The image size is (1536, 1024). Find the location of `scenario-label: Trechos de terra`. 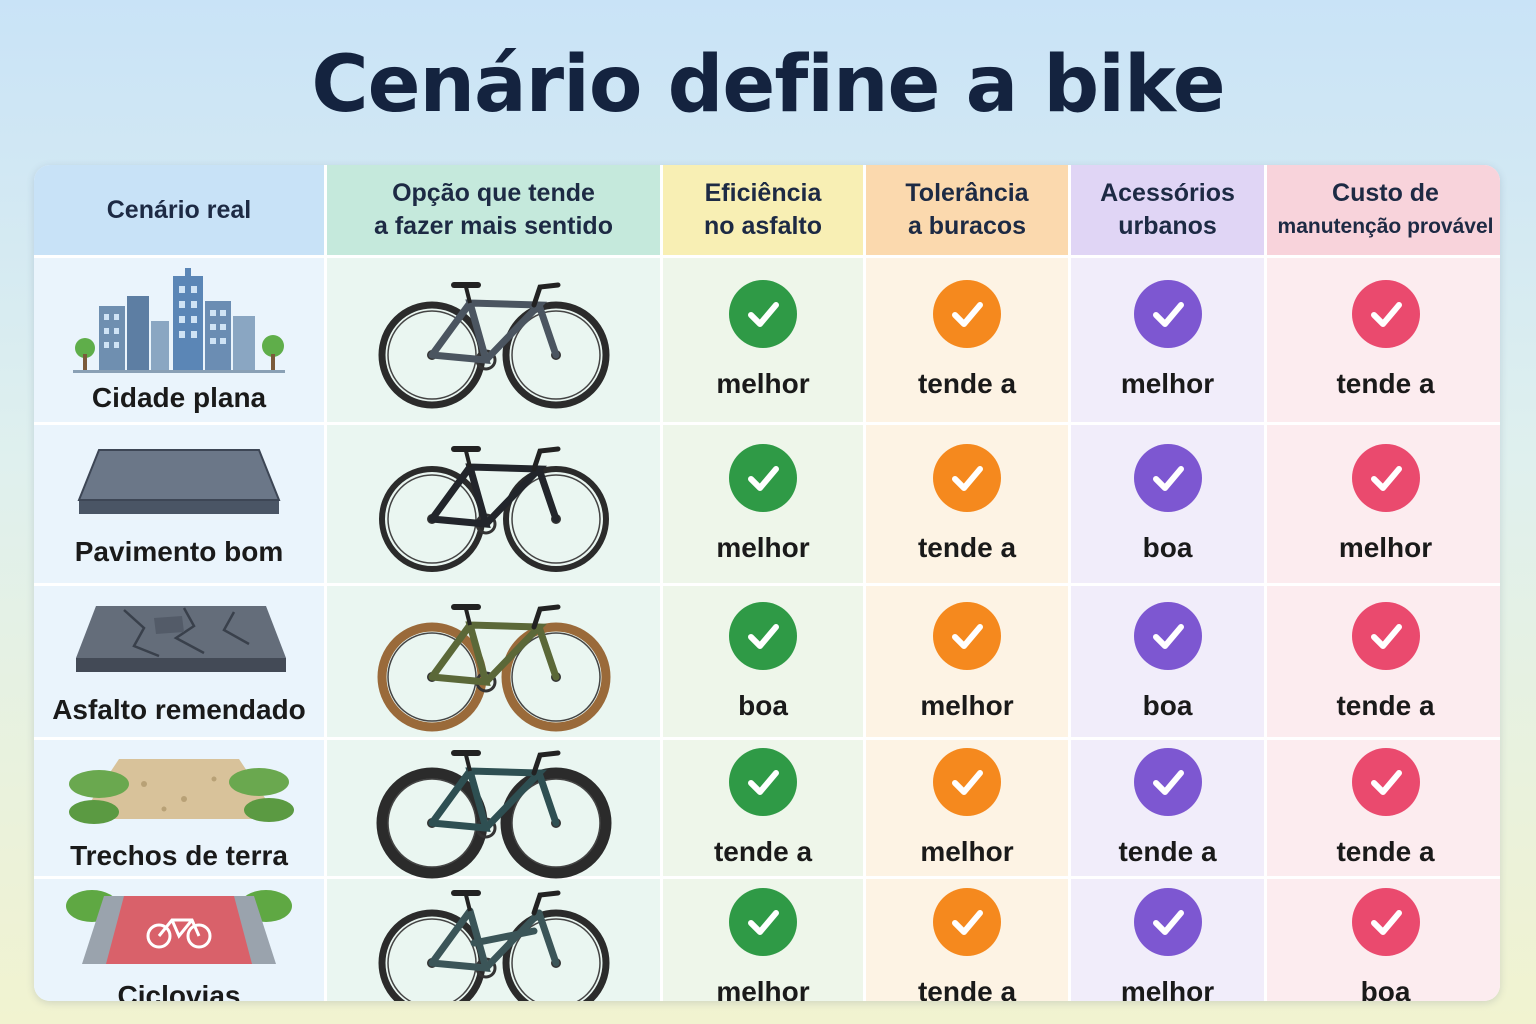

scenario-label: Trechos de terra is located at coordinates (179, 855).